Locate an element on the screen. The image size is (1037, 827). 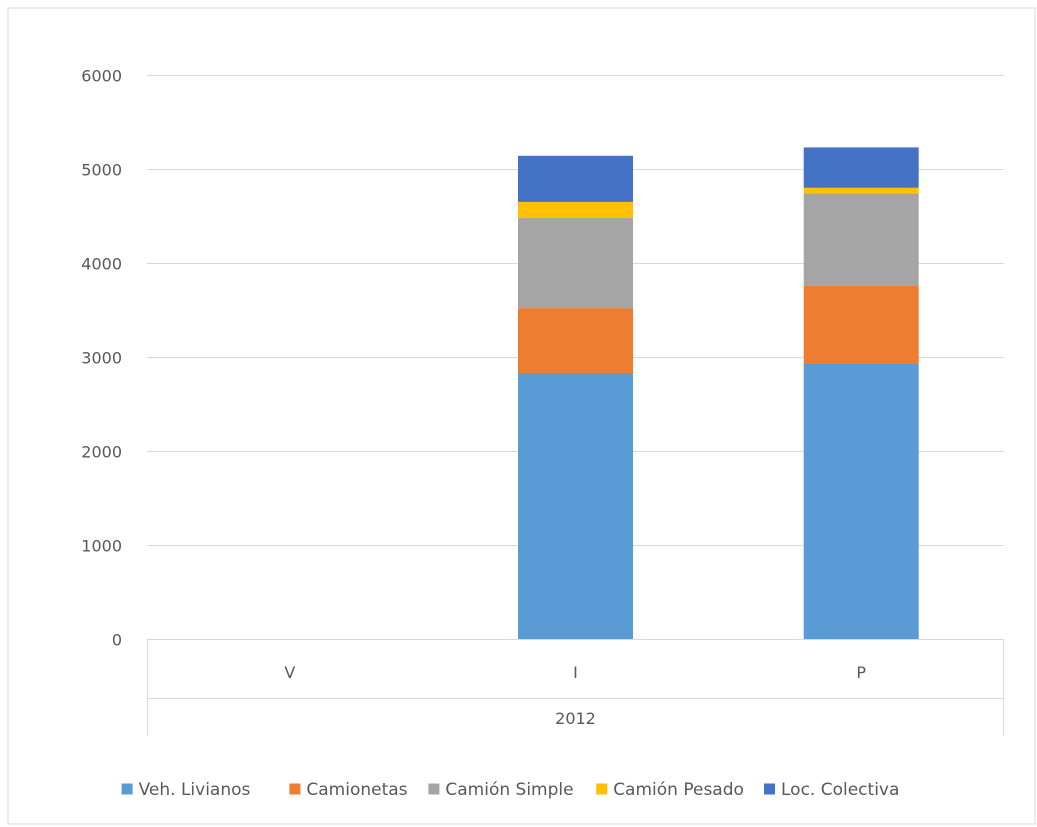
y-tick-label-0: 0 is located at coordinates (117, 640).